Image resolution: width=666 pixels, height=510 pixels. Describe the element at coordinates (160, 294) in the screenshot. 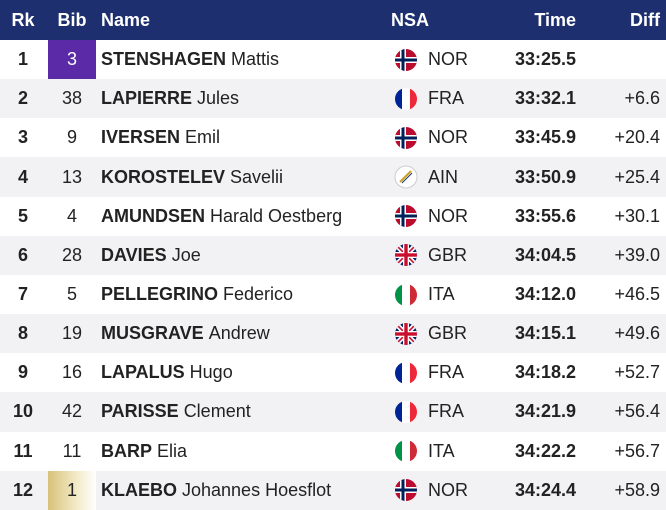

I see `surname: PELLEGRINO` at that location.